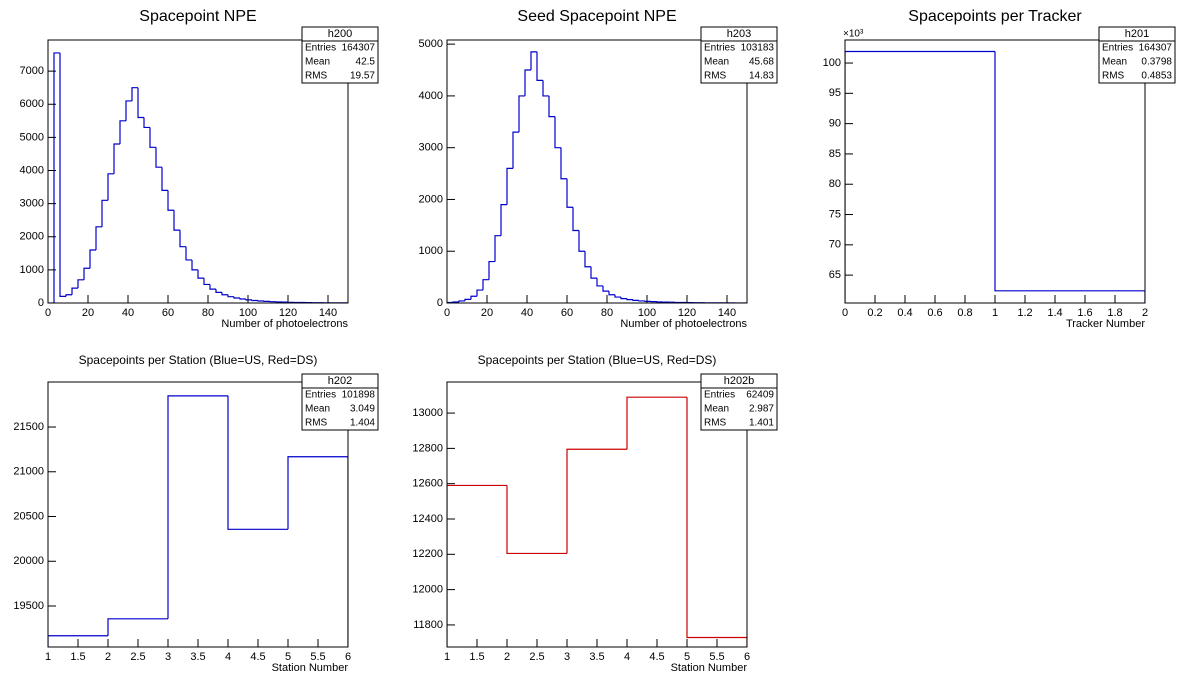 The height and width of the screenshot is (690, 1196). Describe the element at coordinates (431, 44) in the screenshot. I see `y-tick-label: 5000` at that location.